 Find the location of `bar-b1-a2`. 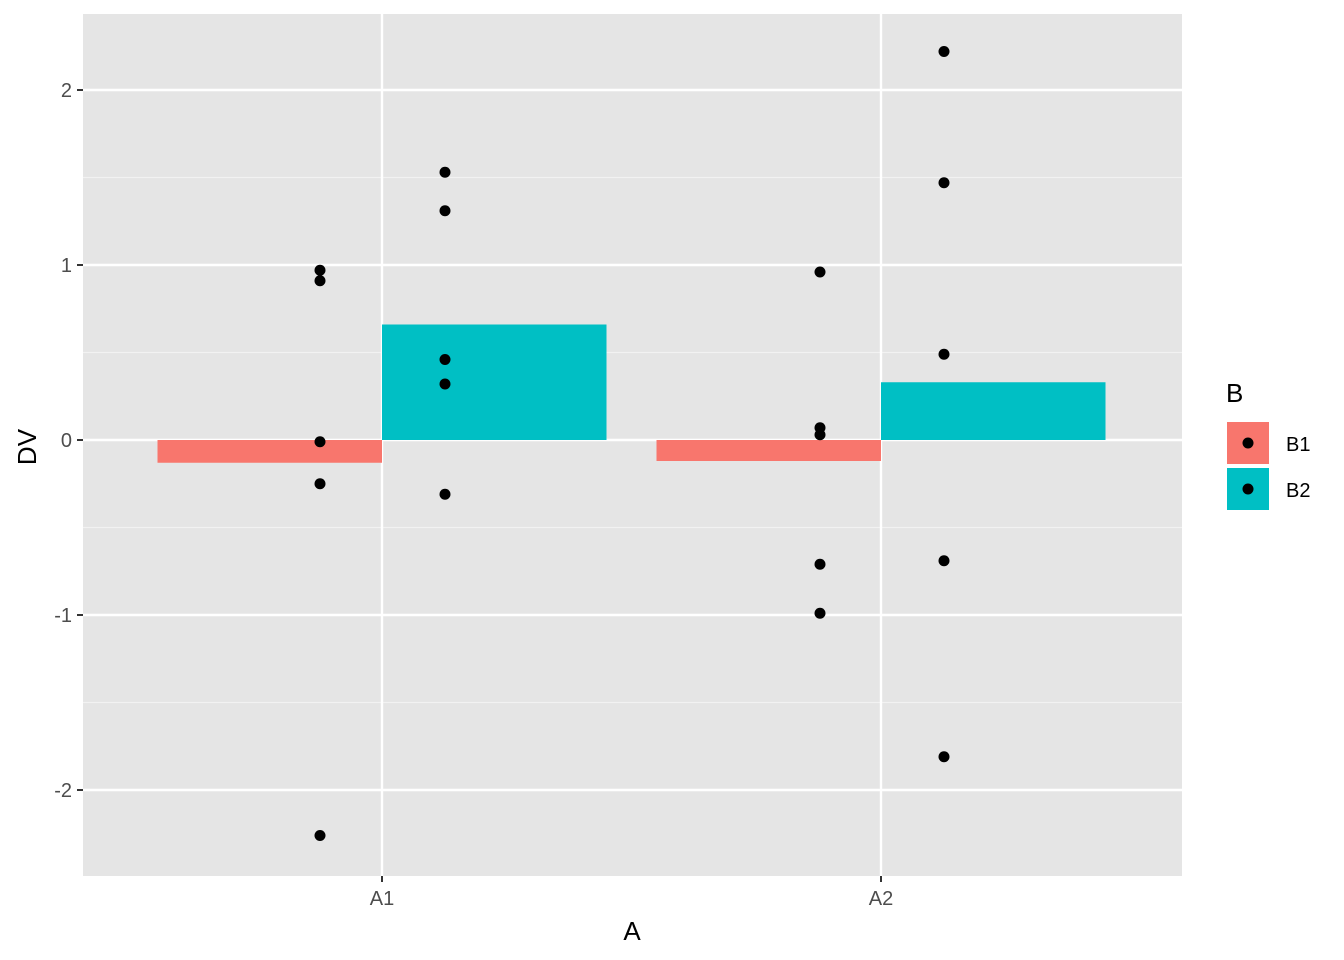

bar-b1-a2 is located at coordinates (768, 450).